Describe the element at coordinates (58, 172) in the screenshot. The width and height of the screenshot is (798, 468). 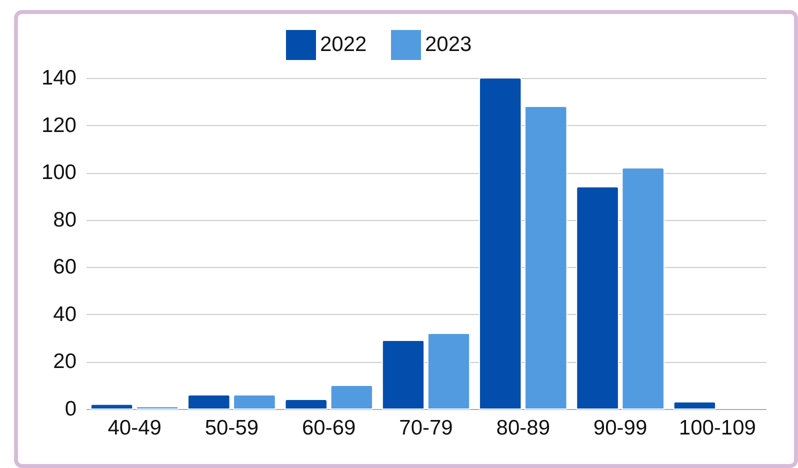
I see `y-tick-label: 100` at that location.